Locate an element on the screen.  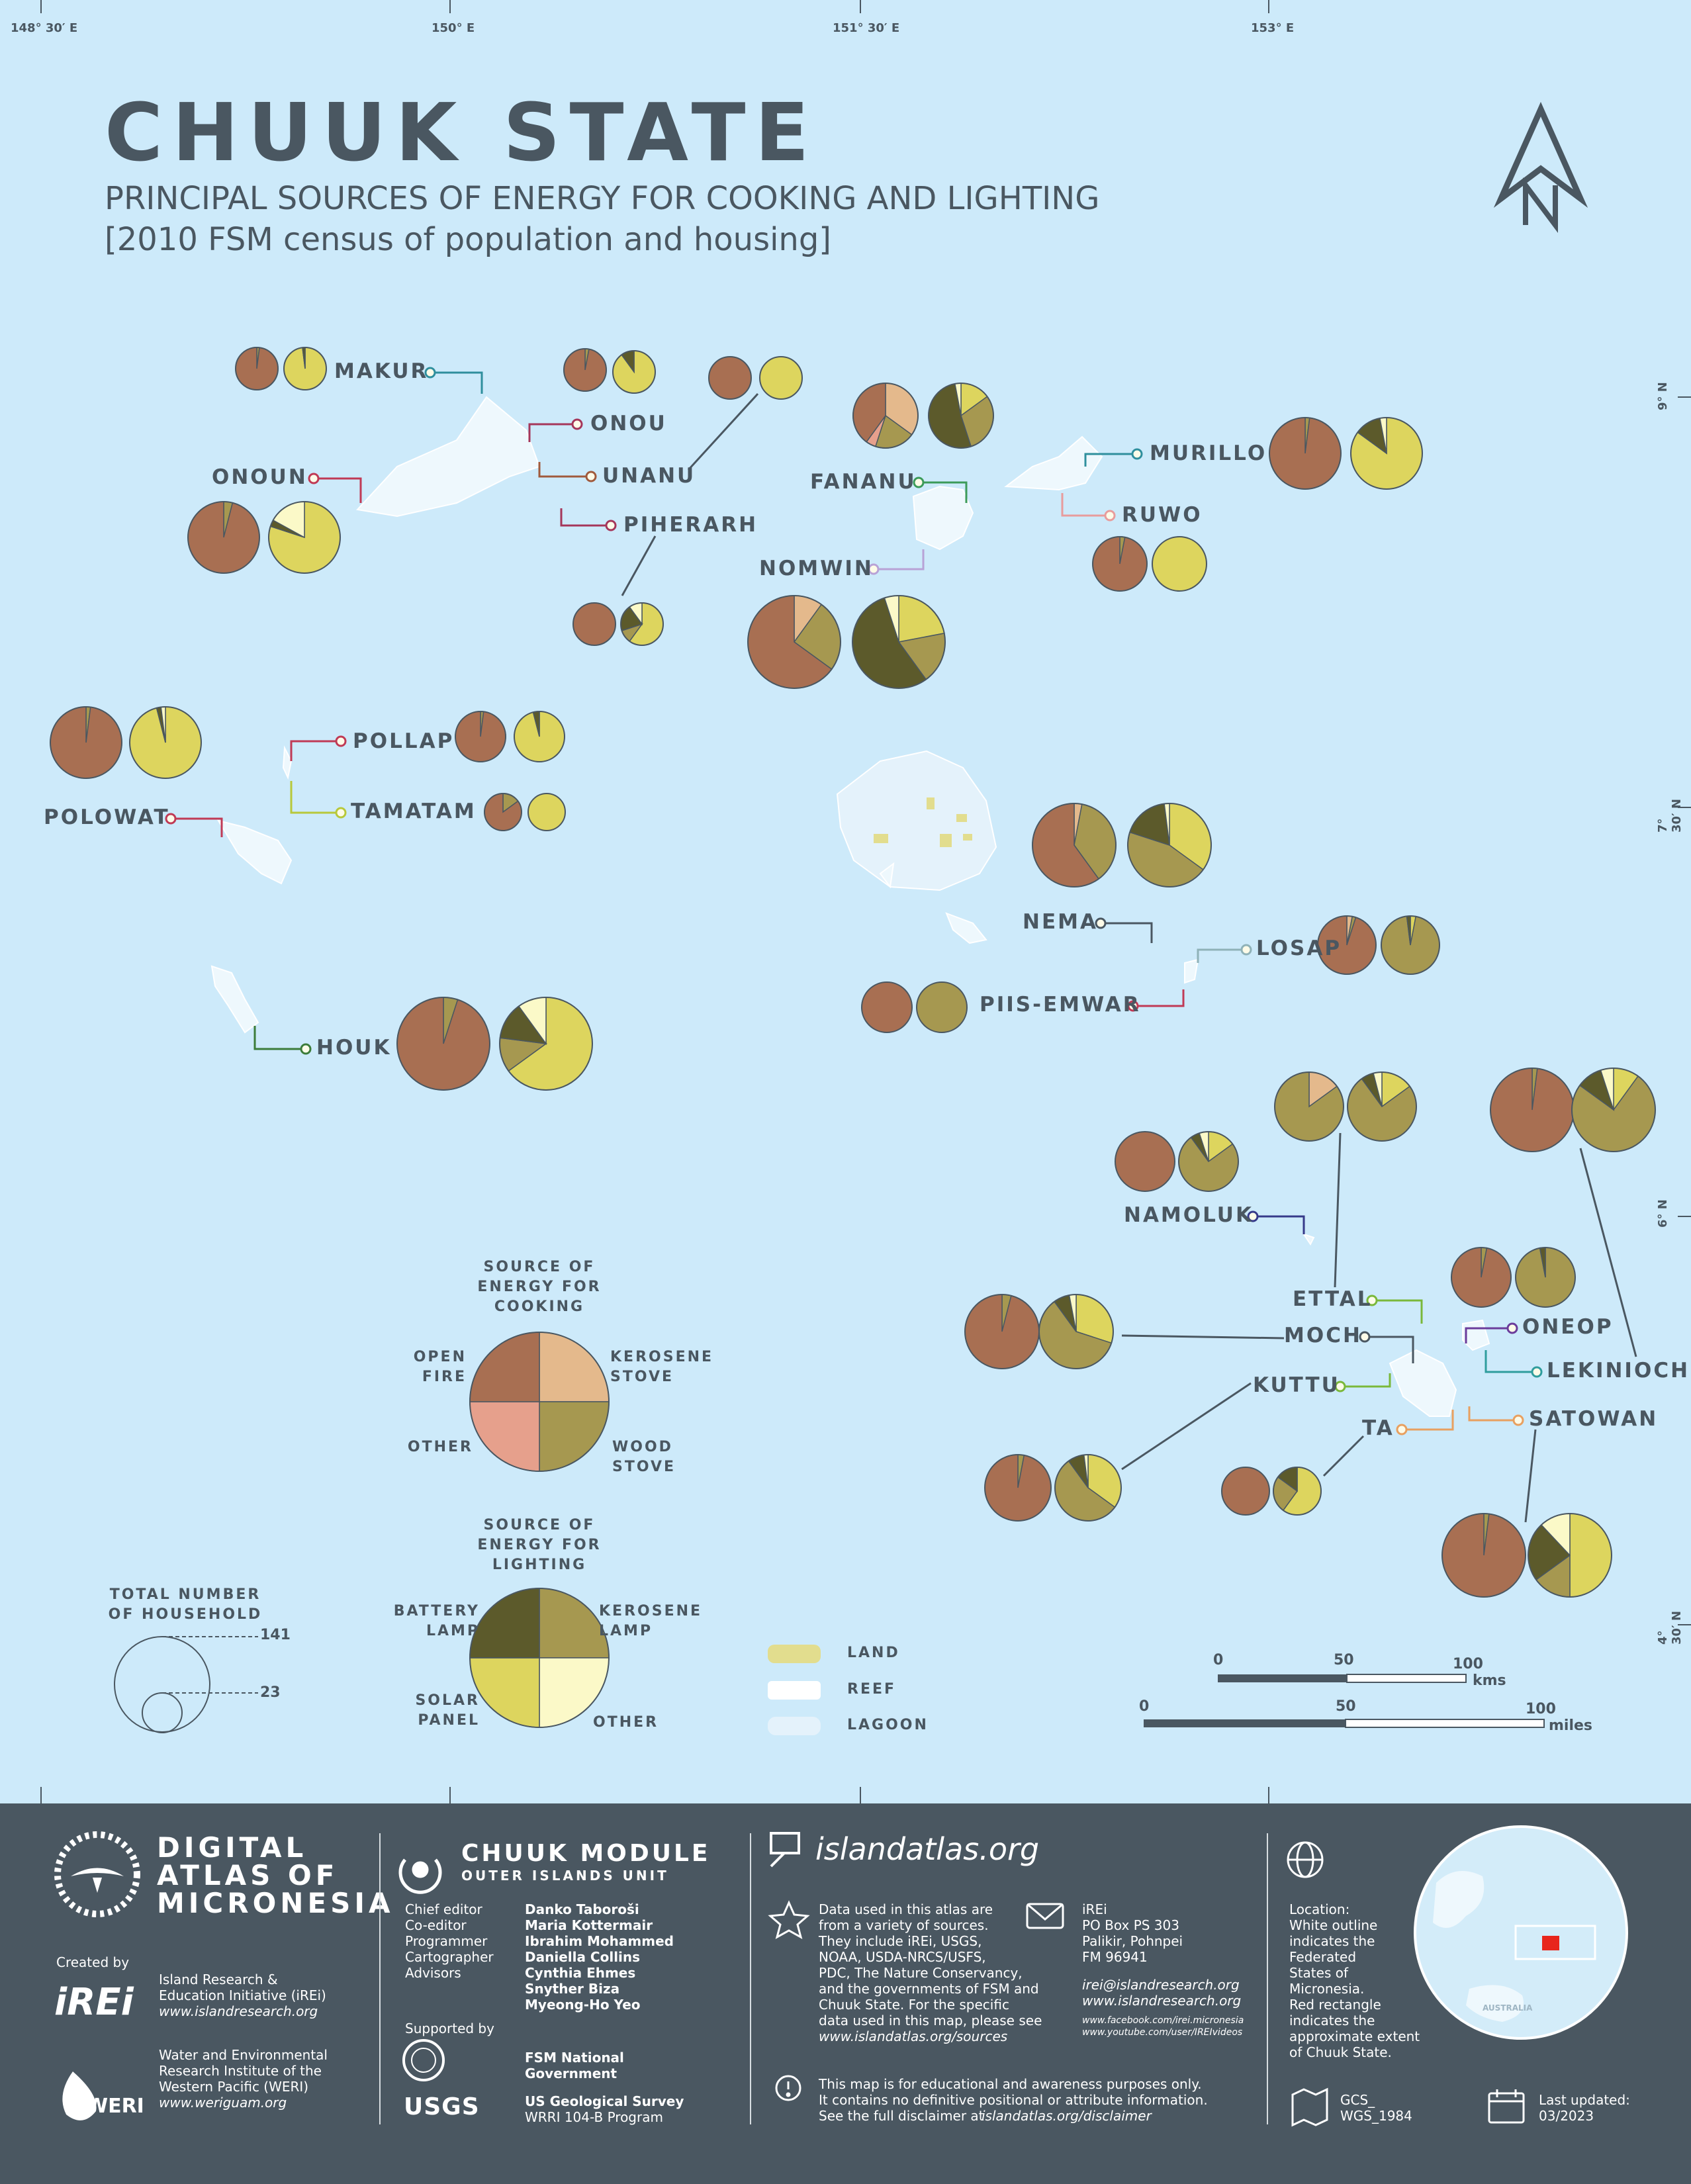
nomwin-cooking-pie is located at coordinates (794, 642).